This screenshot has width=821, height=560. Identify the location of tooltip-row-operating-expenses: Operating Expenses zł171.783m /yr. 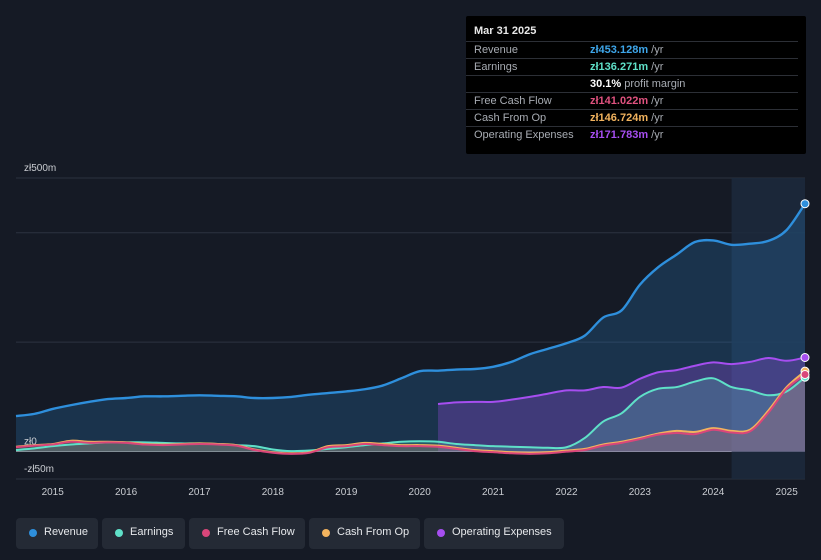
(632, 135).